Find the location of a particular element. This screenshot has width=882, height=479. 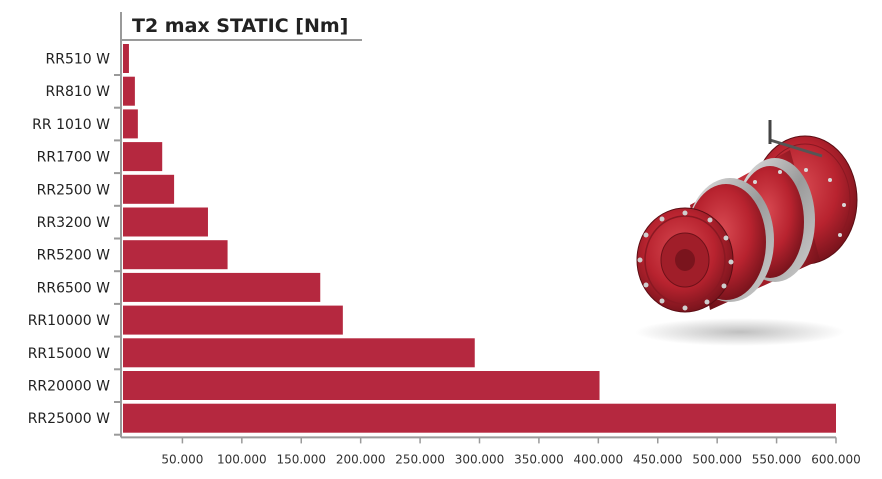

category-label: RR15000 W is located at coordinates (69, 354).